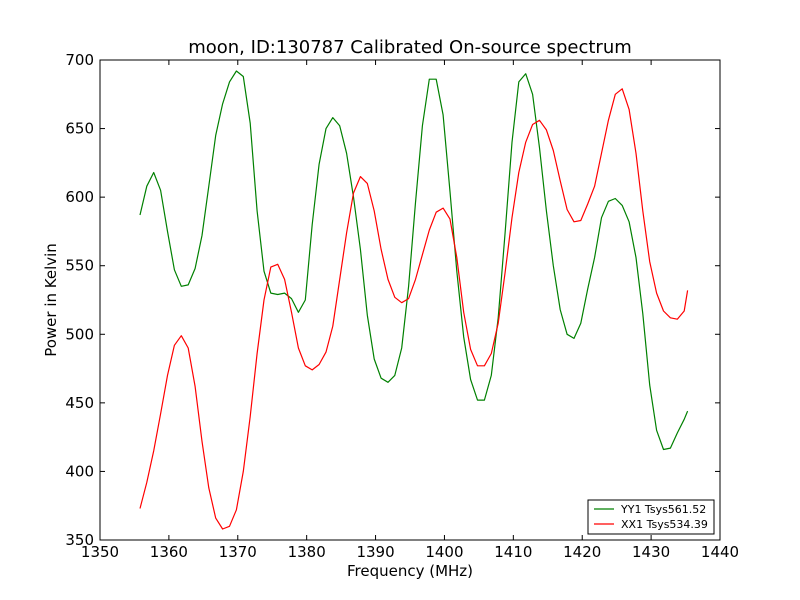  I want to click on y-tick-label: 550, so click(79, 266).